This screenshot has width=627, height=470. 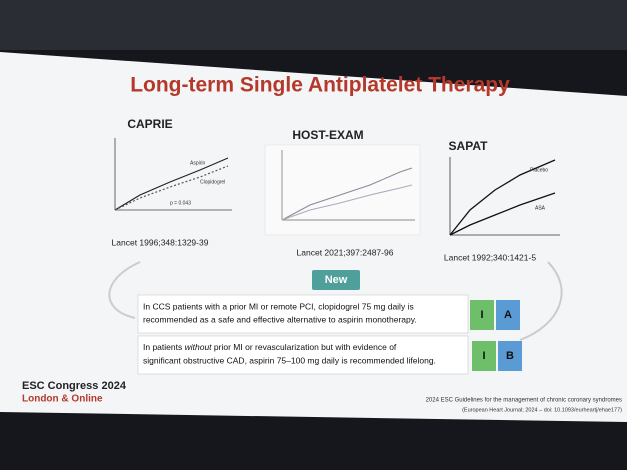 I want to click on sapat-chart: Placebo ASA, so click(x=504, y=196).